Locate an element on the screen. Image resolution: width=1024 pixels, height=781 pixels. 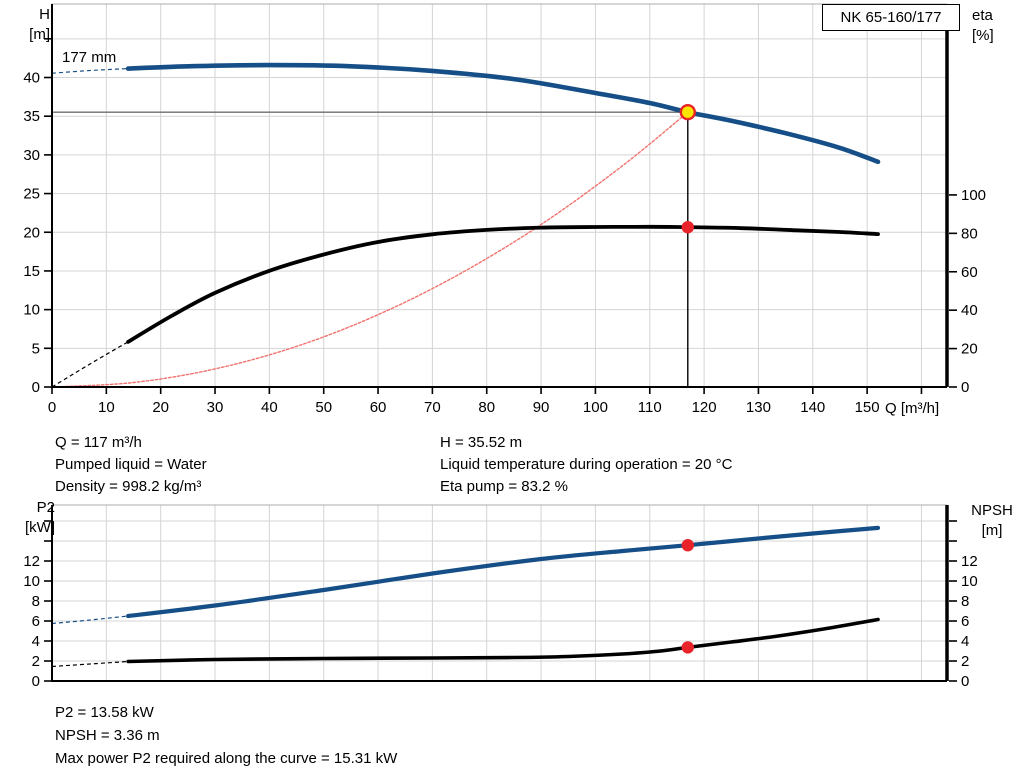
npsh-curve is located at coordinates (503, 640).